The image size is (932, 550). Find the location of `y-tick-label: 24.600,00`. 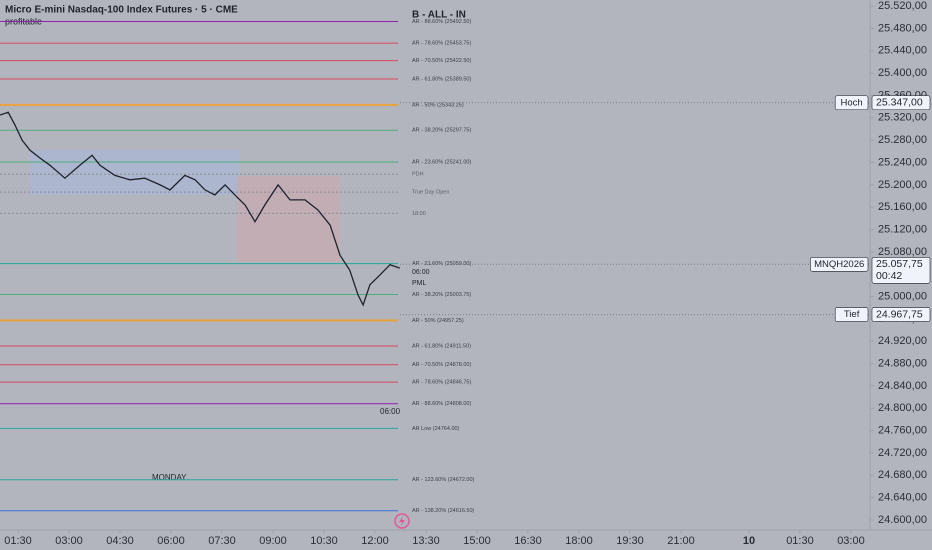

y-tick-label: 24.600,00 is located at coordinates (902, 520).